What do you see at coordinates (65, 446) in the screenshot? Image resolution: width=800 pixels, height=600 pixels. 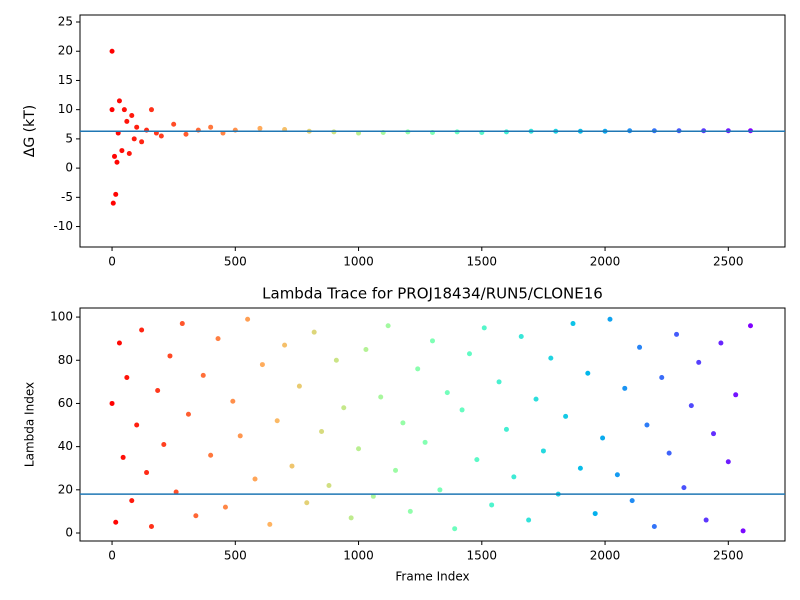 I see `y-tick-label: 40` at bounding box center [65, 446].